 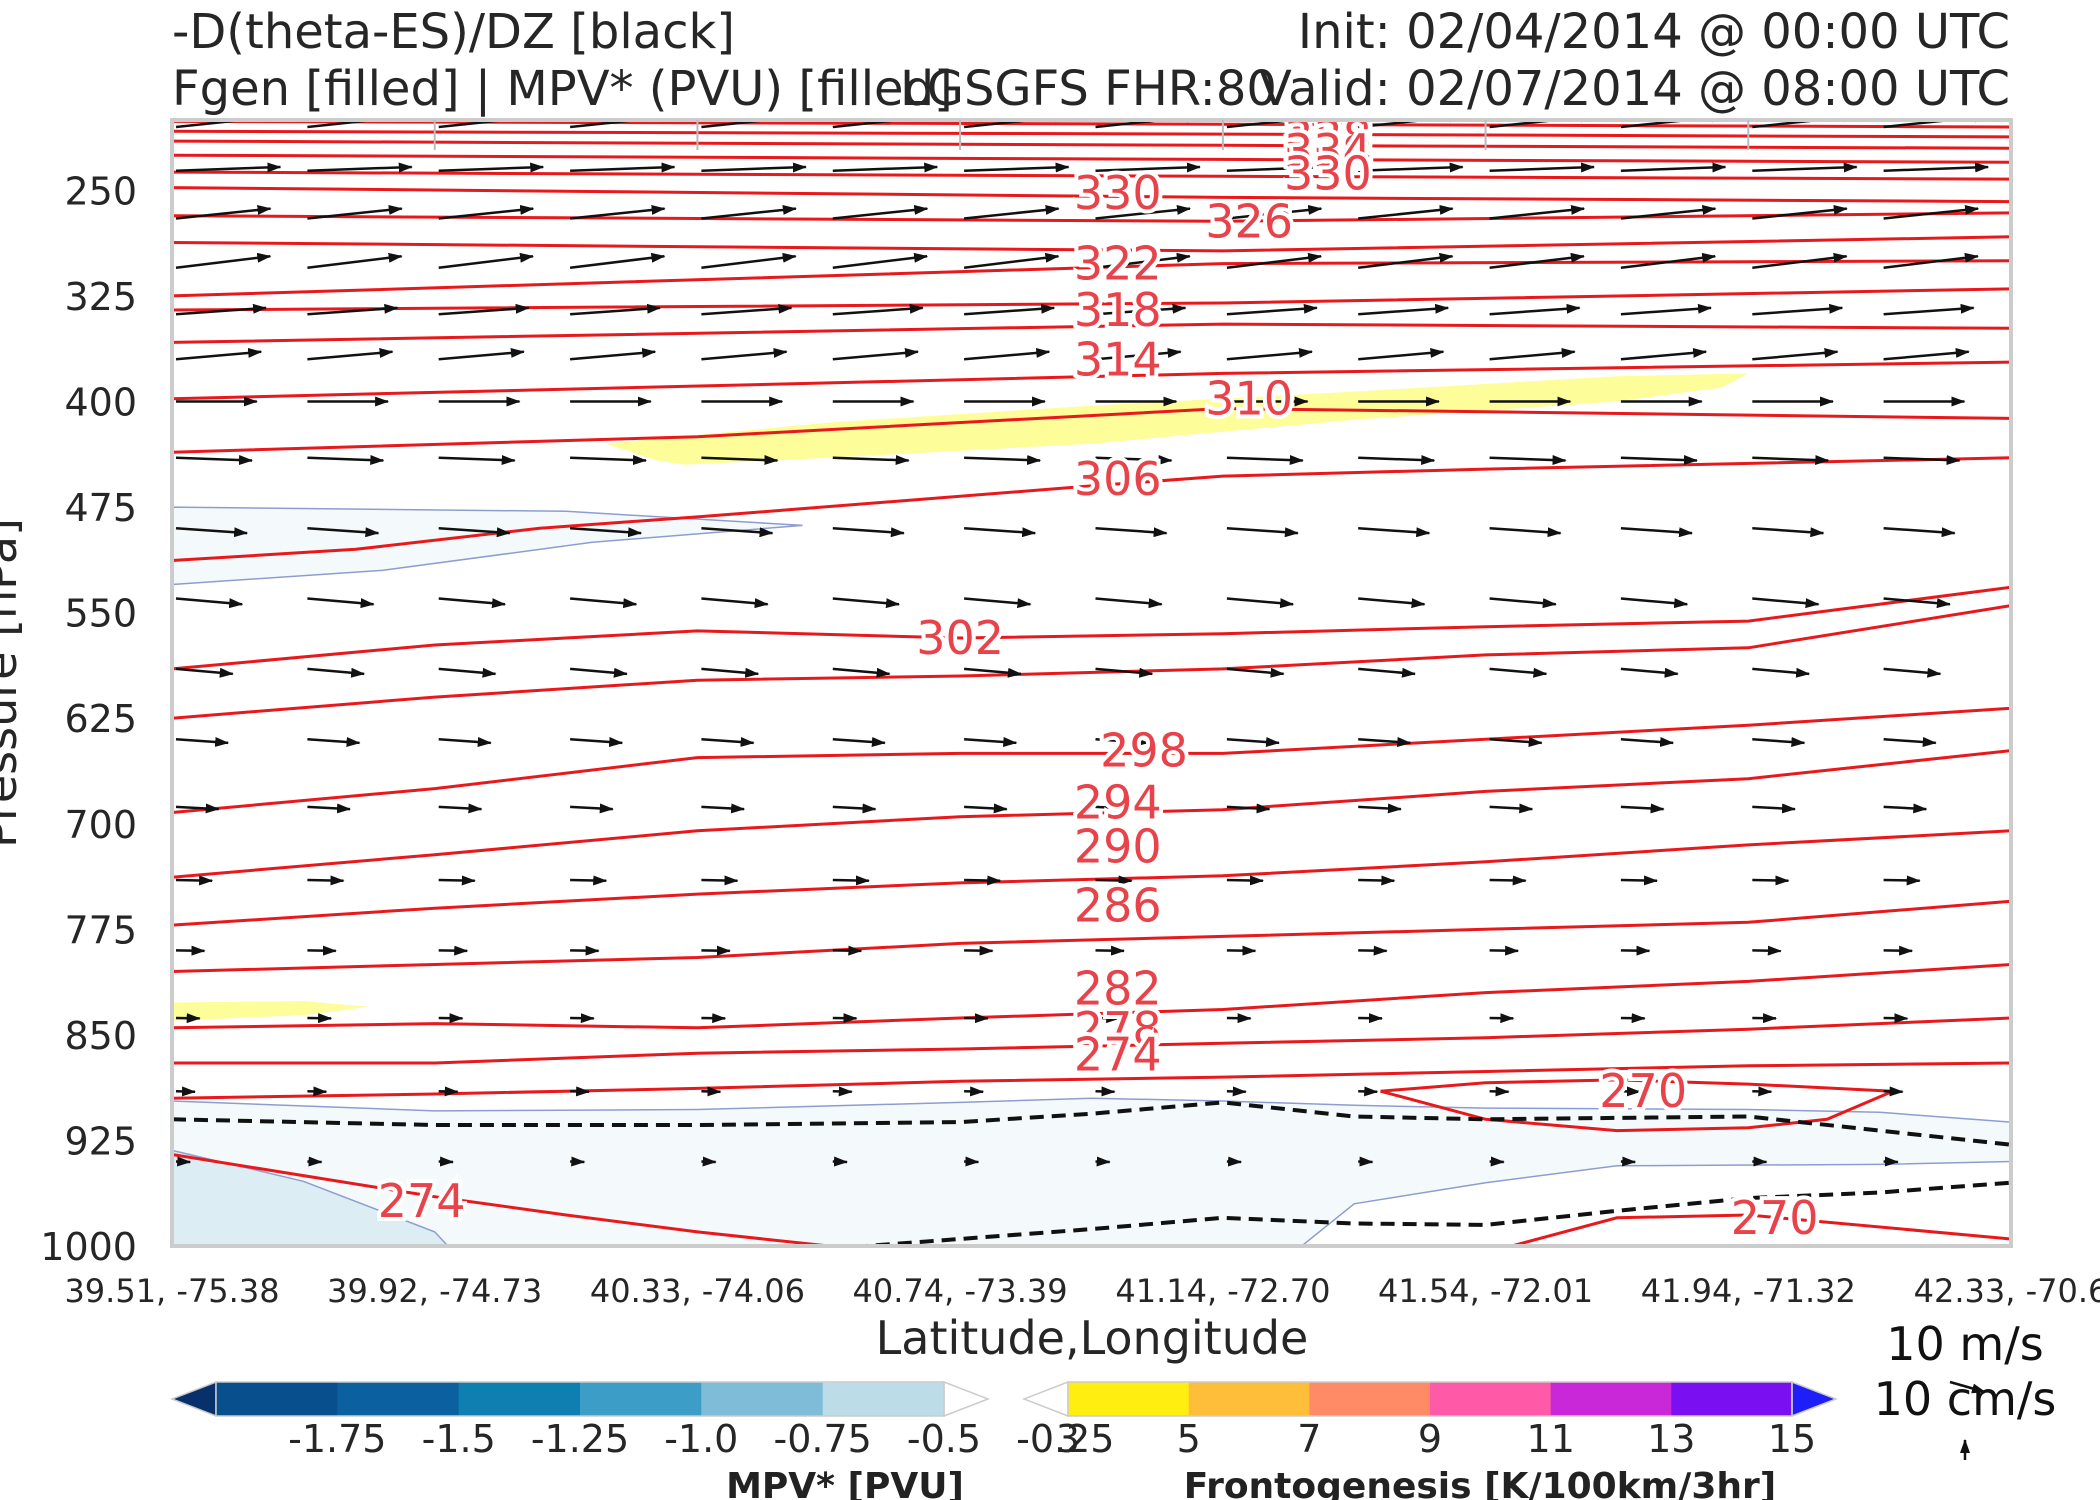 I want to click on theta-contour-label: 322, so click(x=1118, y=264).